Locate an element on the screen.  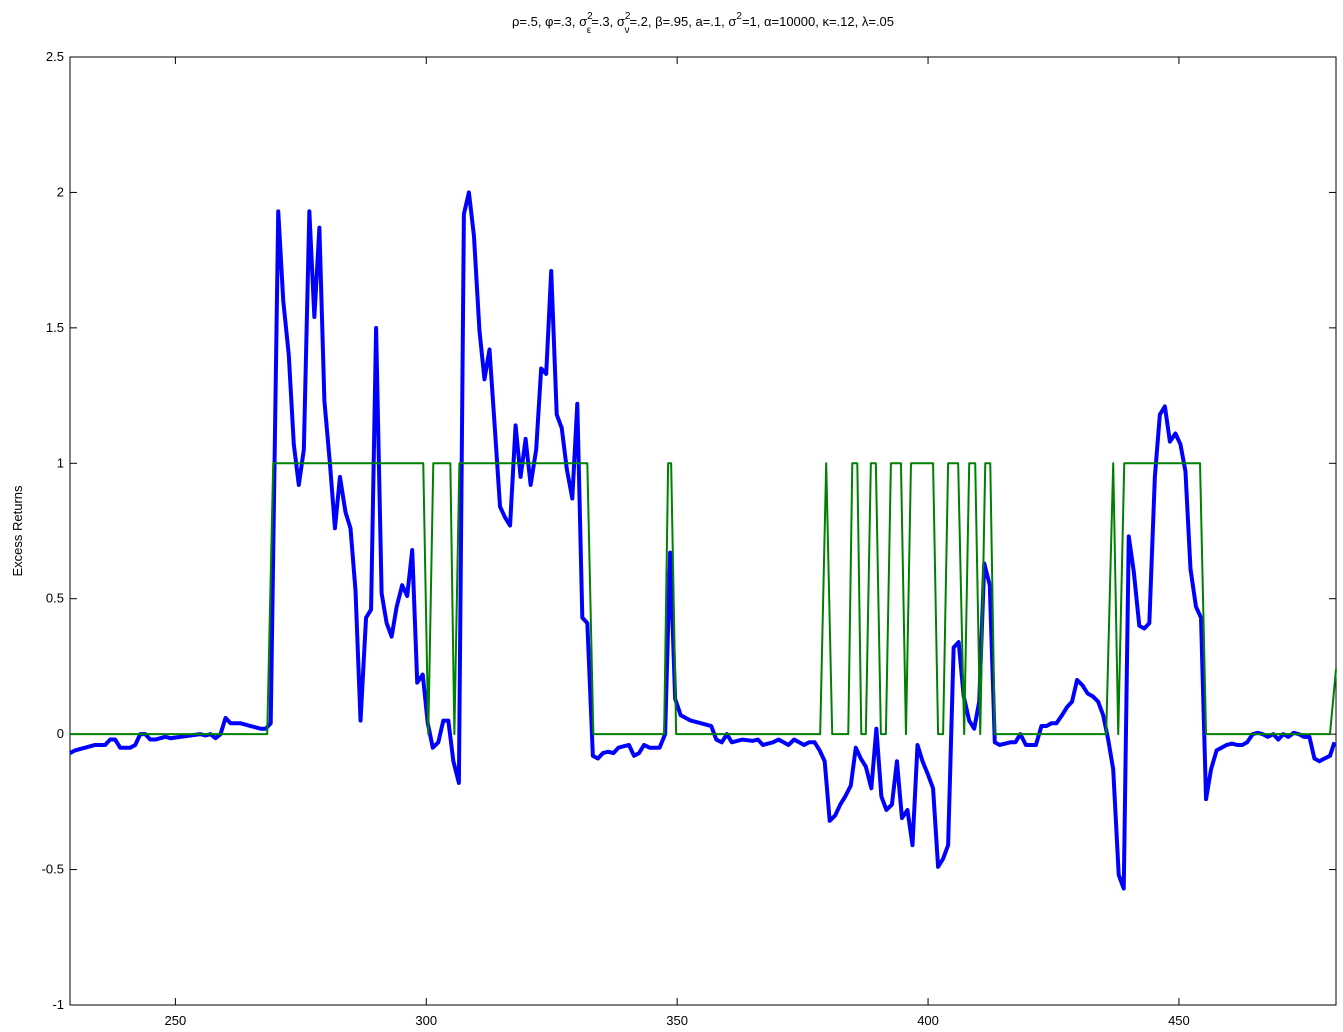
y-tick-label: 2 is located at coordinates (60, 191).